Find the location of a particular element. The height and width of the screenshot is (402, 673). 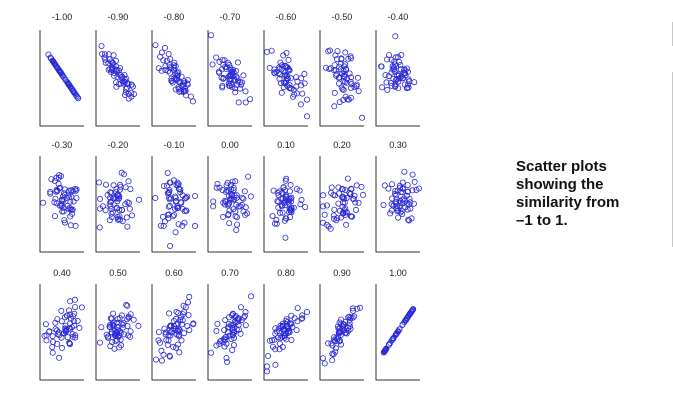

panel-label: -0.90 is located at coordinates (118, 17).